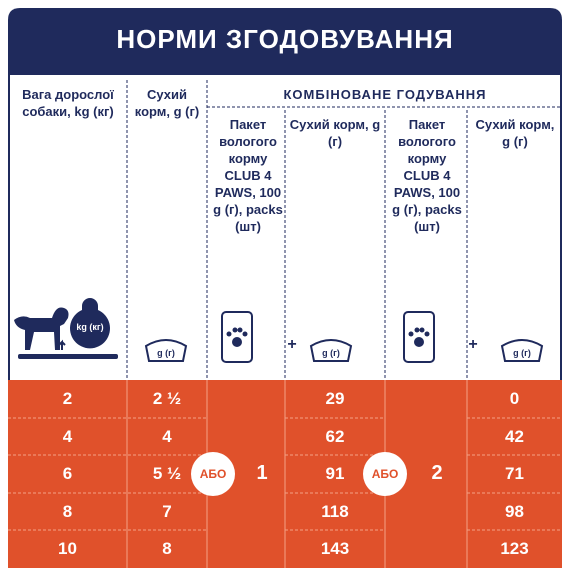 This screenshot has height=570, width=570. What do you see at coordinates (67, 398) in the screenshot?
I see `cell: 2` at bounding box center [67, 398].